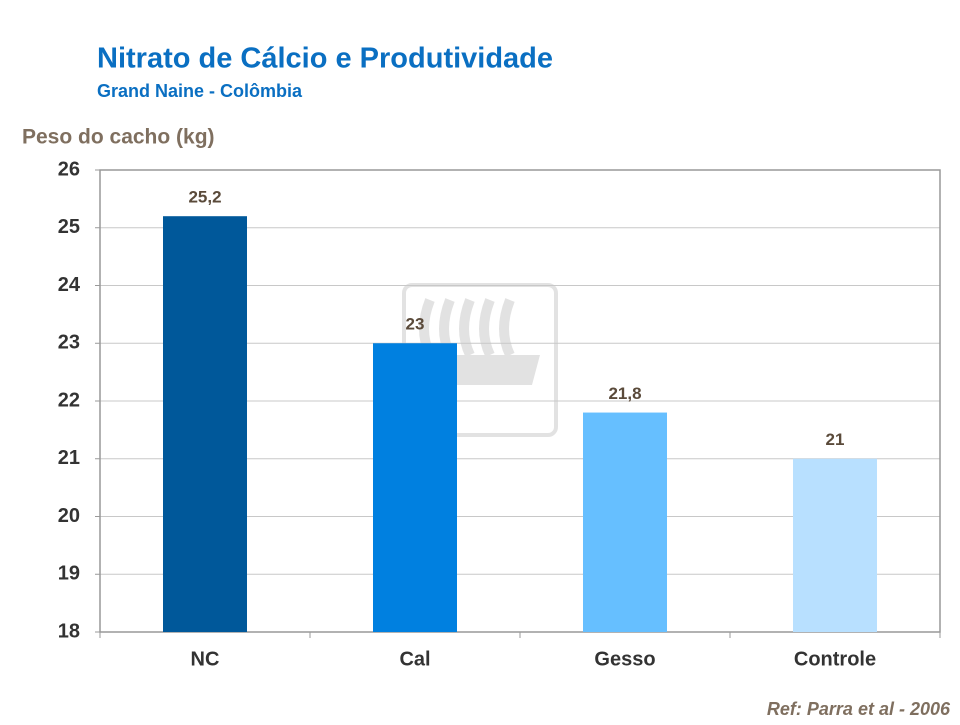 This screenshot has height=725, width=960. I want to click on y-tick-label: 20, so click(69, 516).